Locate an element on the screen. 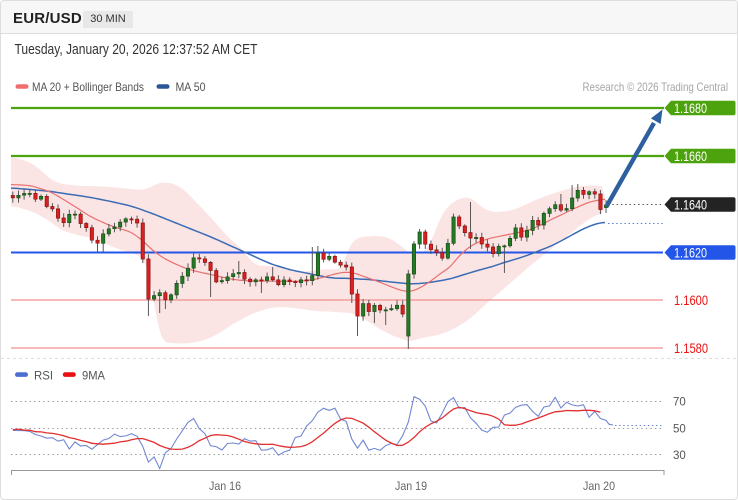 The image size is (738, 500). svg-text: 9MA is located at coordinates (93, 375).